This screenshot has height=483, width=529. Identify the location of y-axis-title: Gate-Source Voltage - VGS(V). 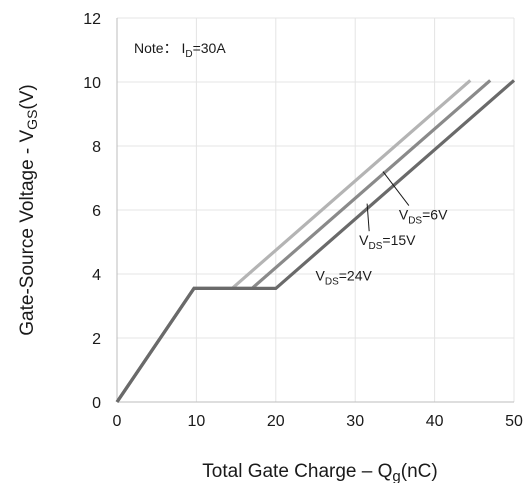
(28, 210).